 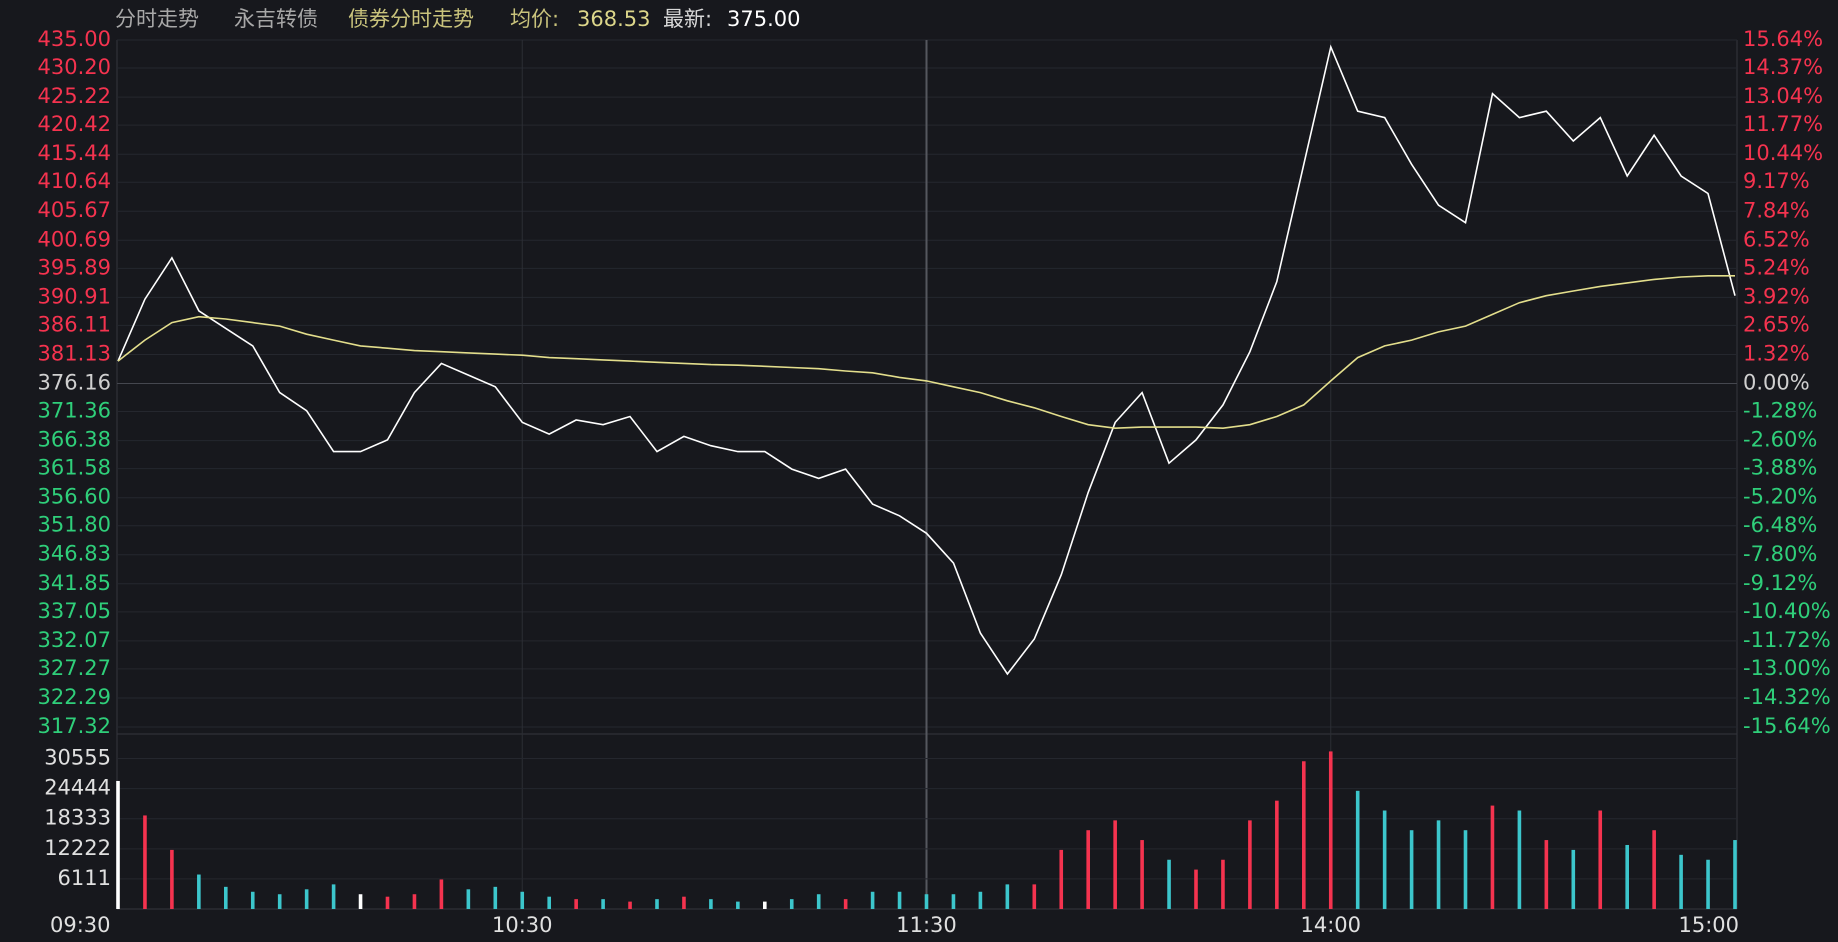 I want to click on y2-tick-label: -15.64%, so click(x=1787, y=726).